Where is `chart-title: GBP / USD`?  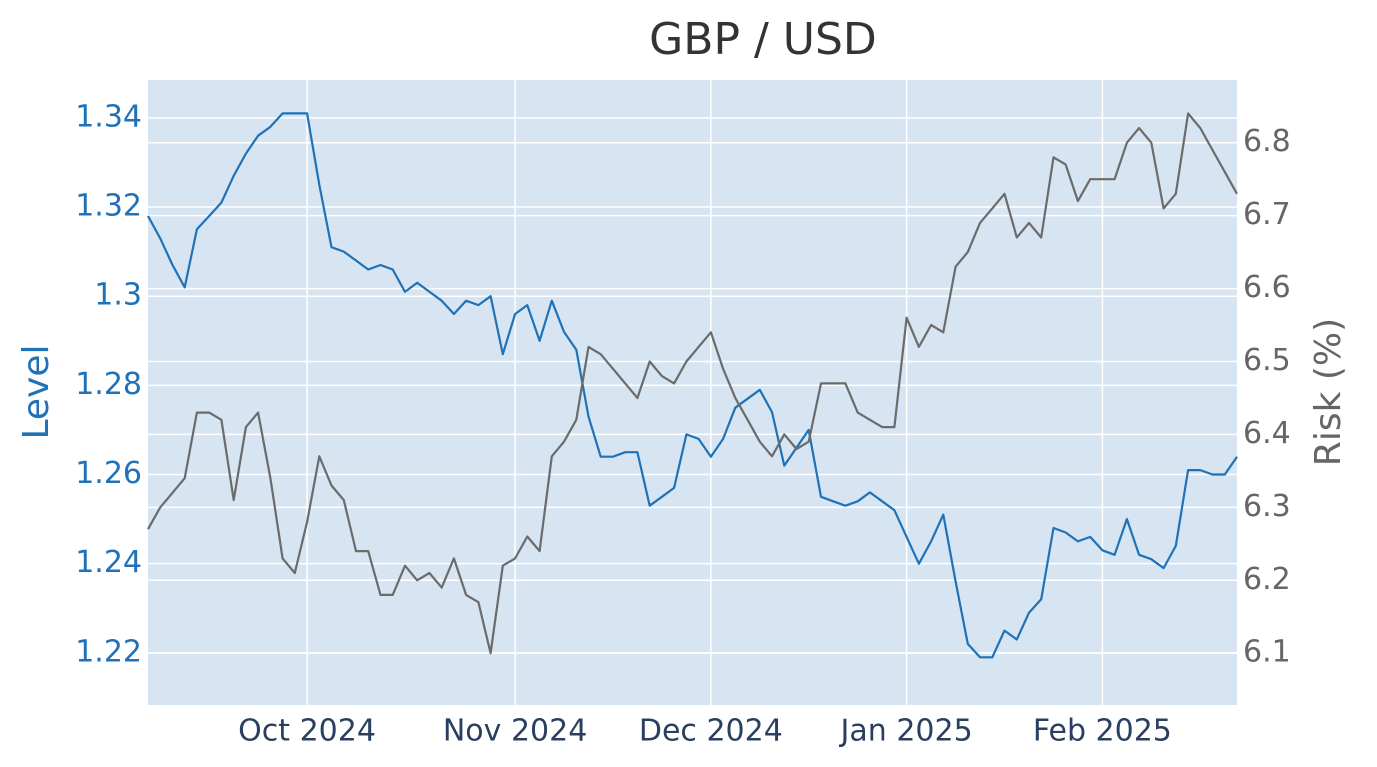 chart-title: GBP / USD is located at coordinates (763, 39).